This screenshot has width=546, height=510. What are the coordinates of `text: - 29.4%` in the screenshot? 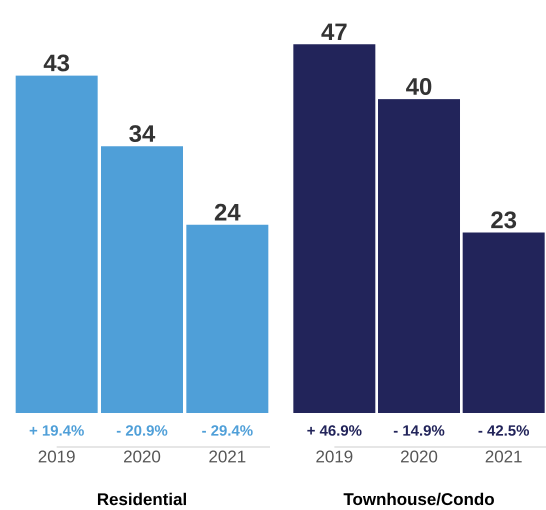 It's located at (227, 430).